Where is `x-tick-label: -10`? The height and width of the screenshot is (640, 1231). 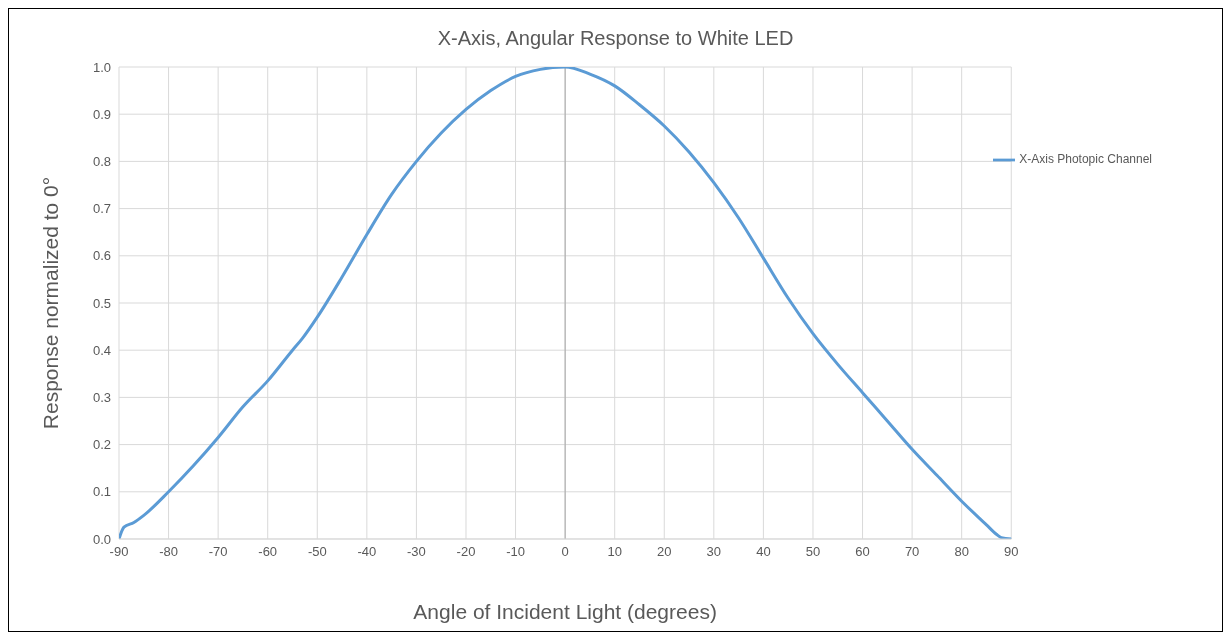
x-tick-label: -10 is located at coordinates (515, 552).